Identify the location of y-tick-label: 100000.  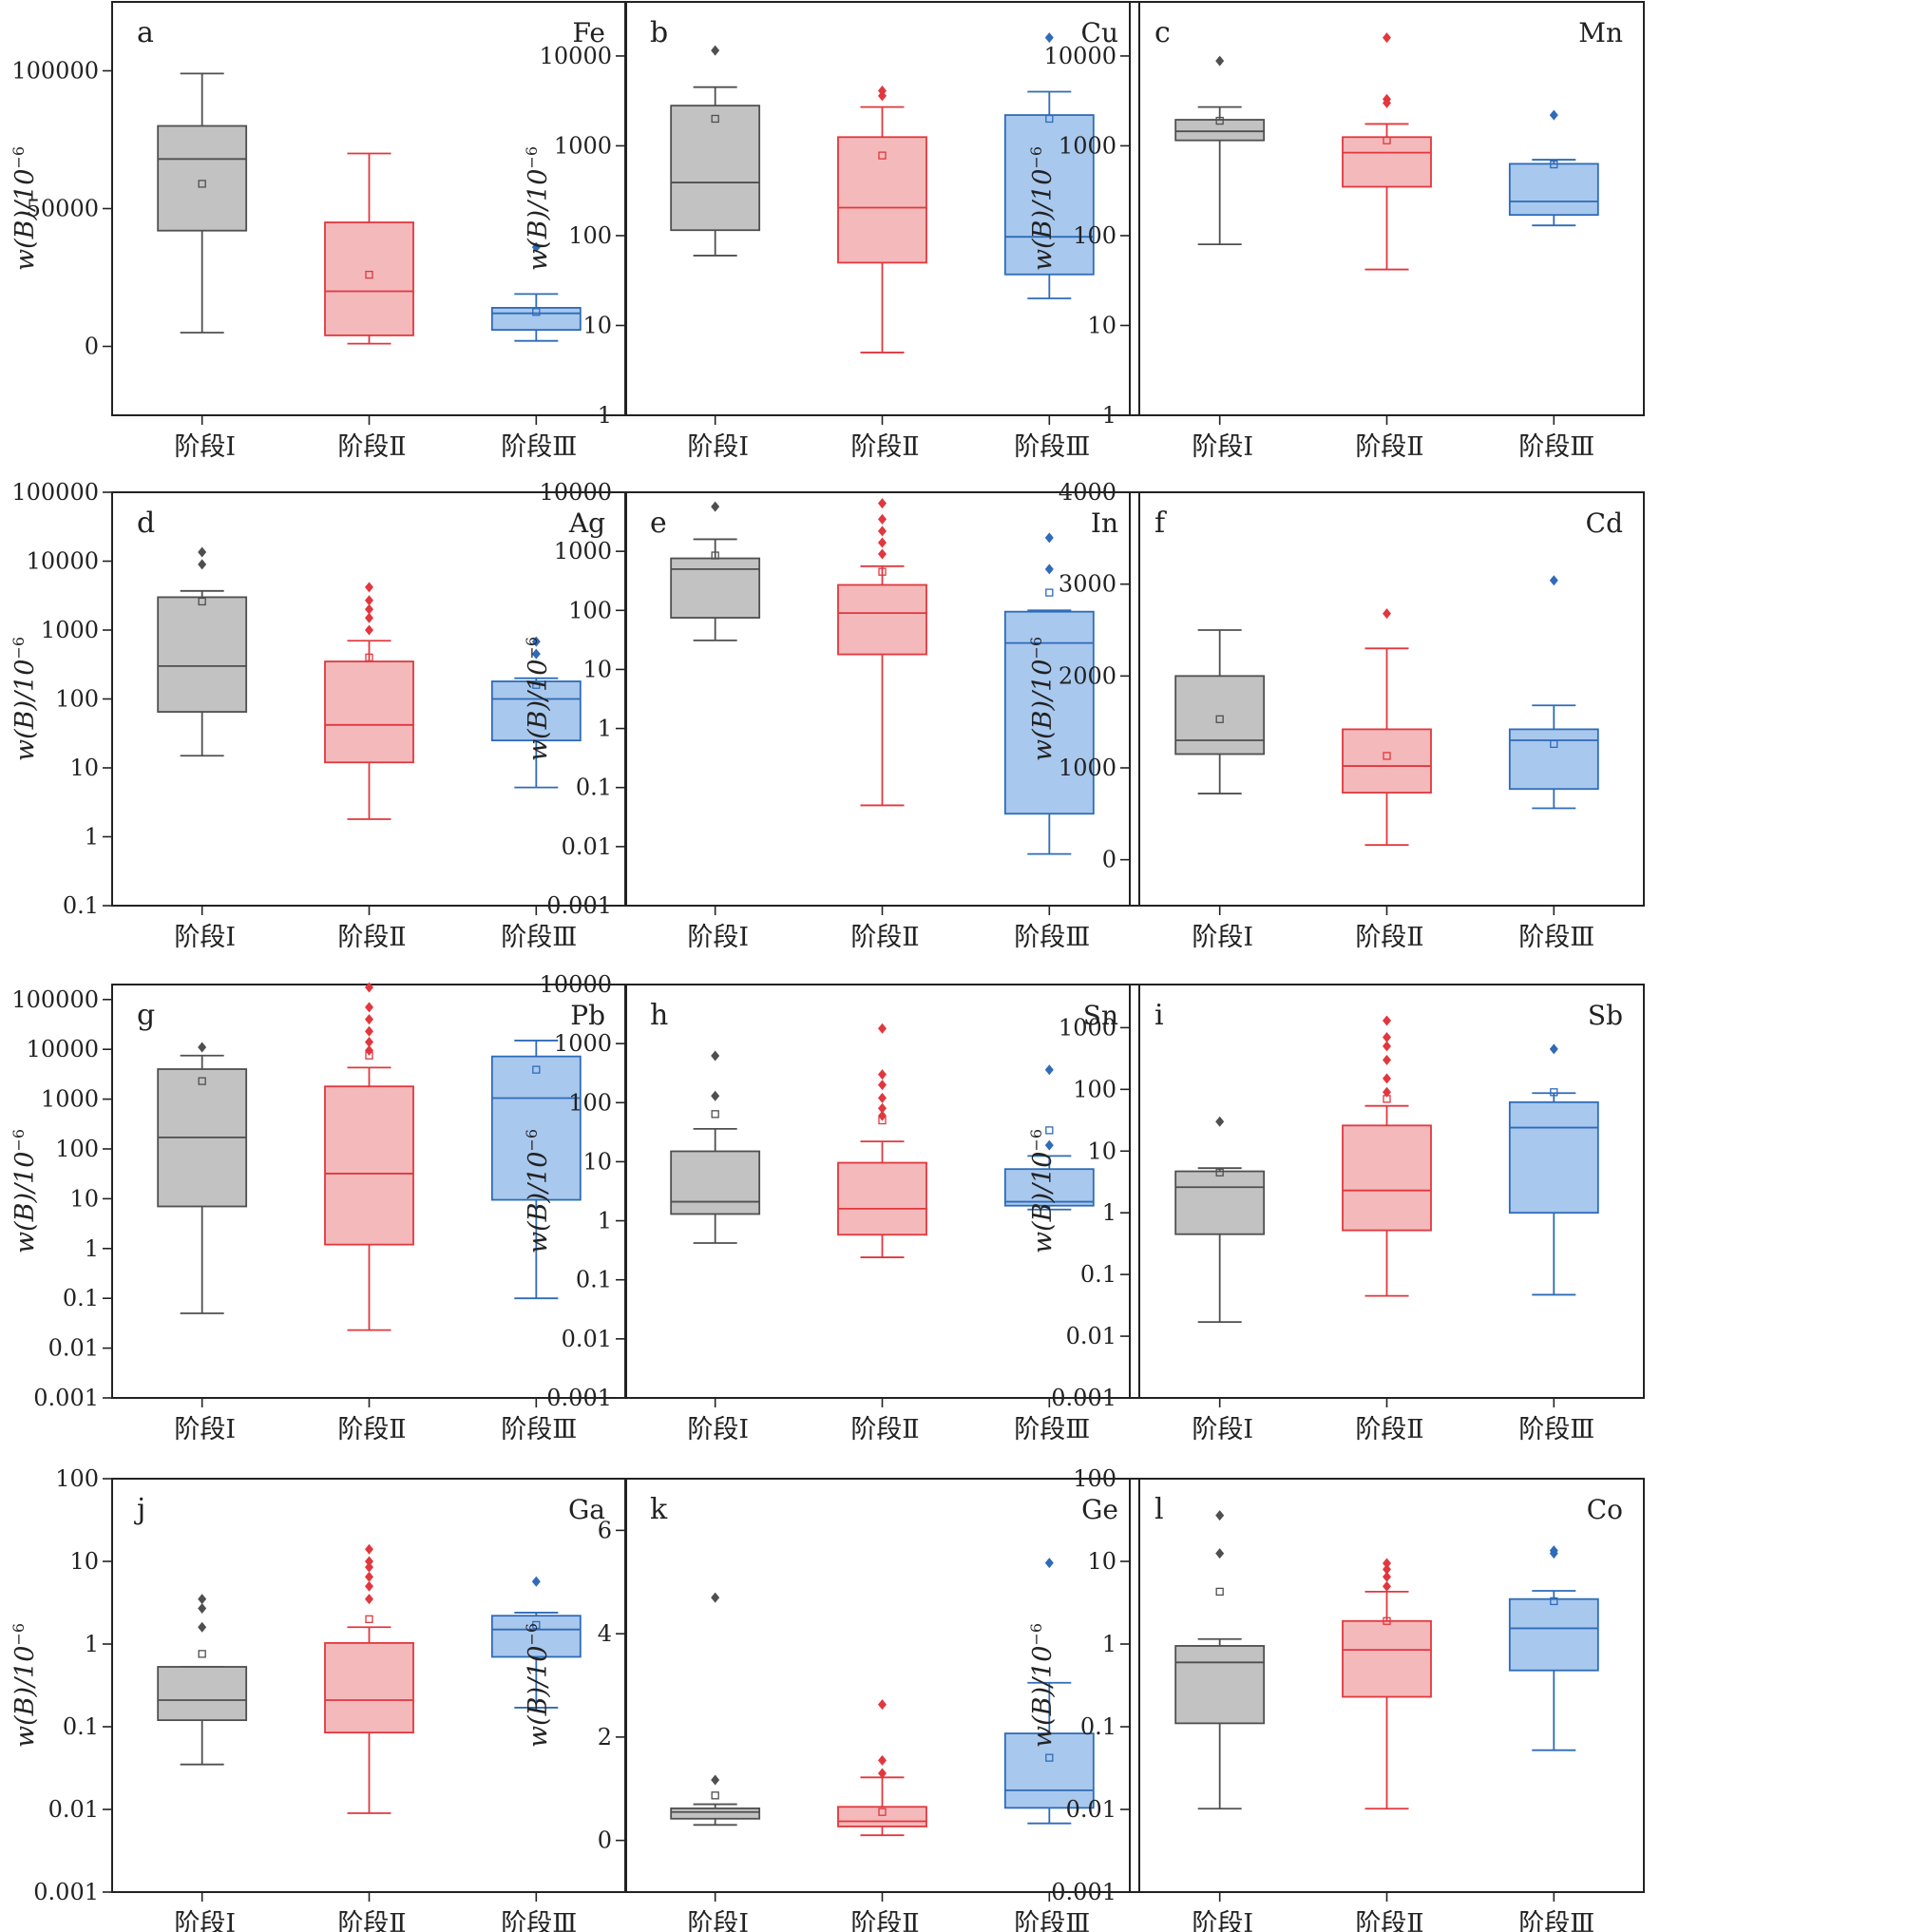
(55, 999).